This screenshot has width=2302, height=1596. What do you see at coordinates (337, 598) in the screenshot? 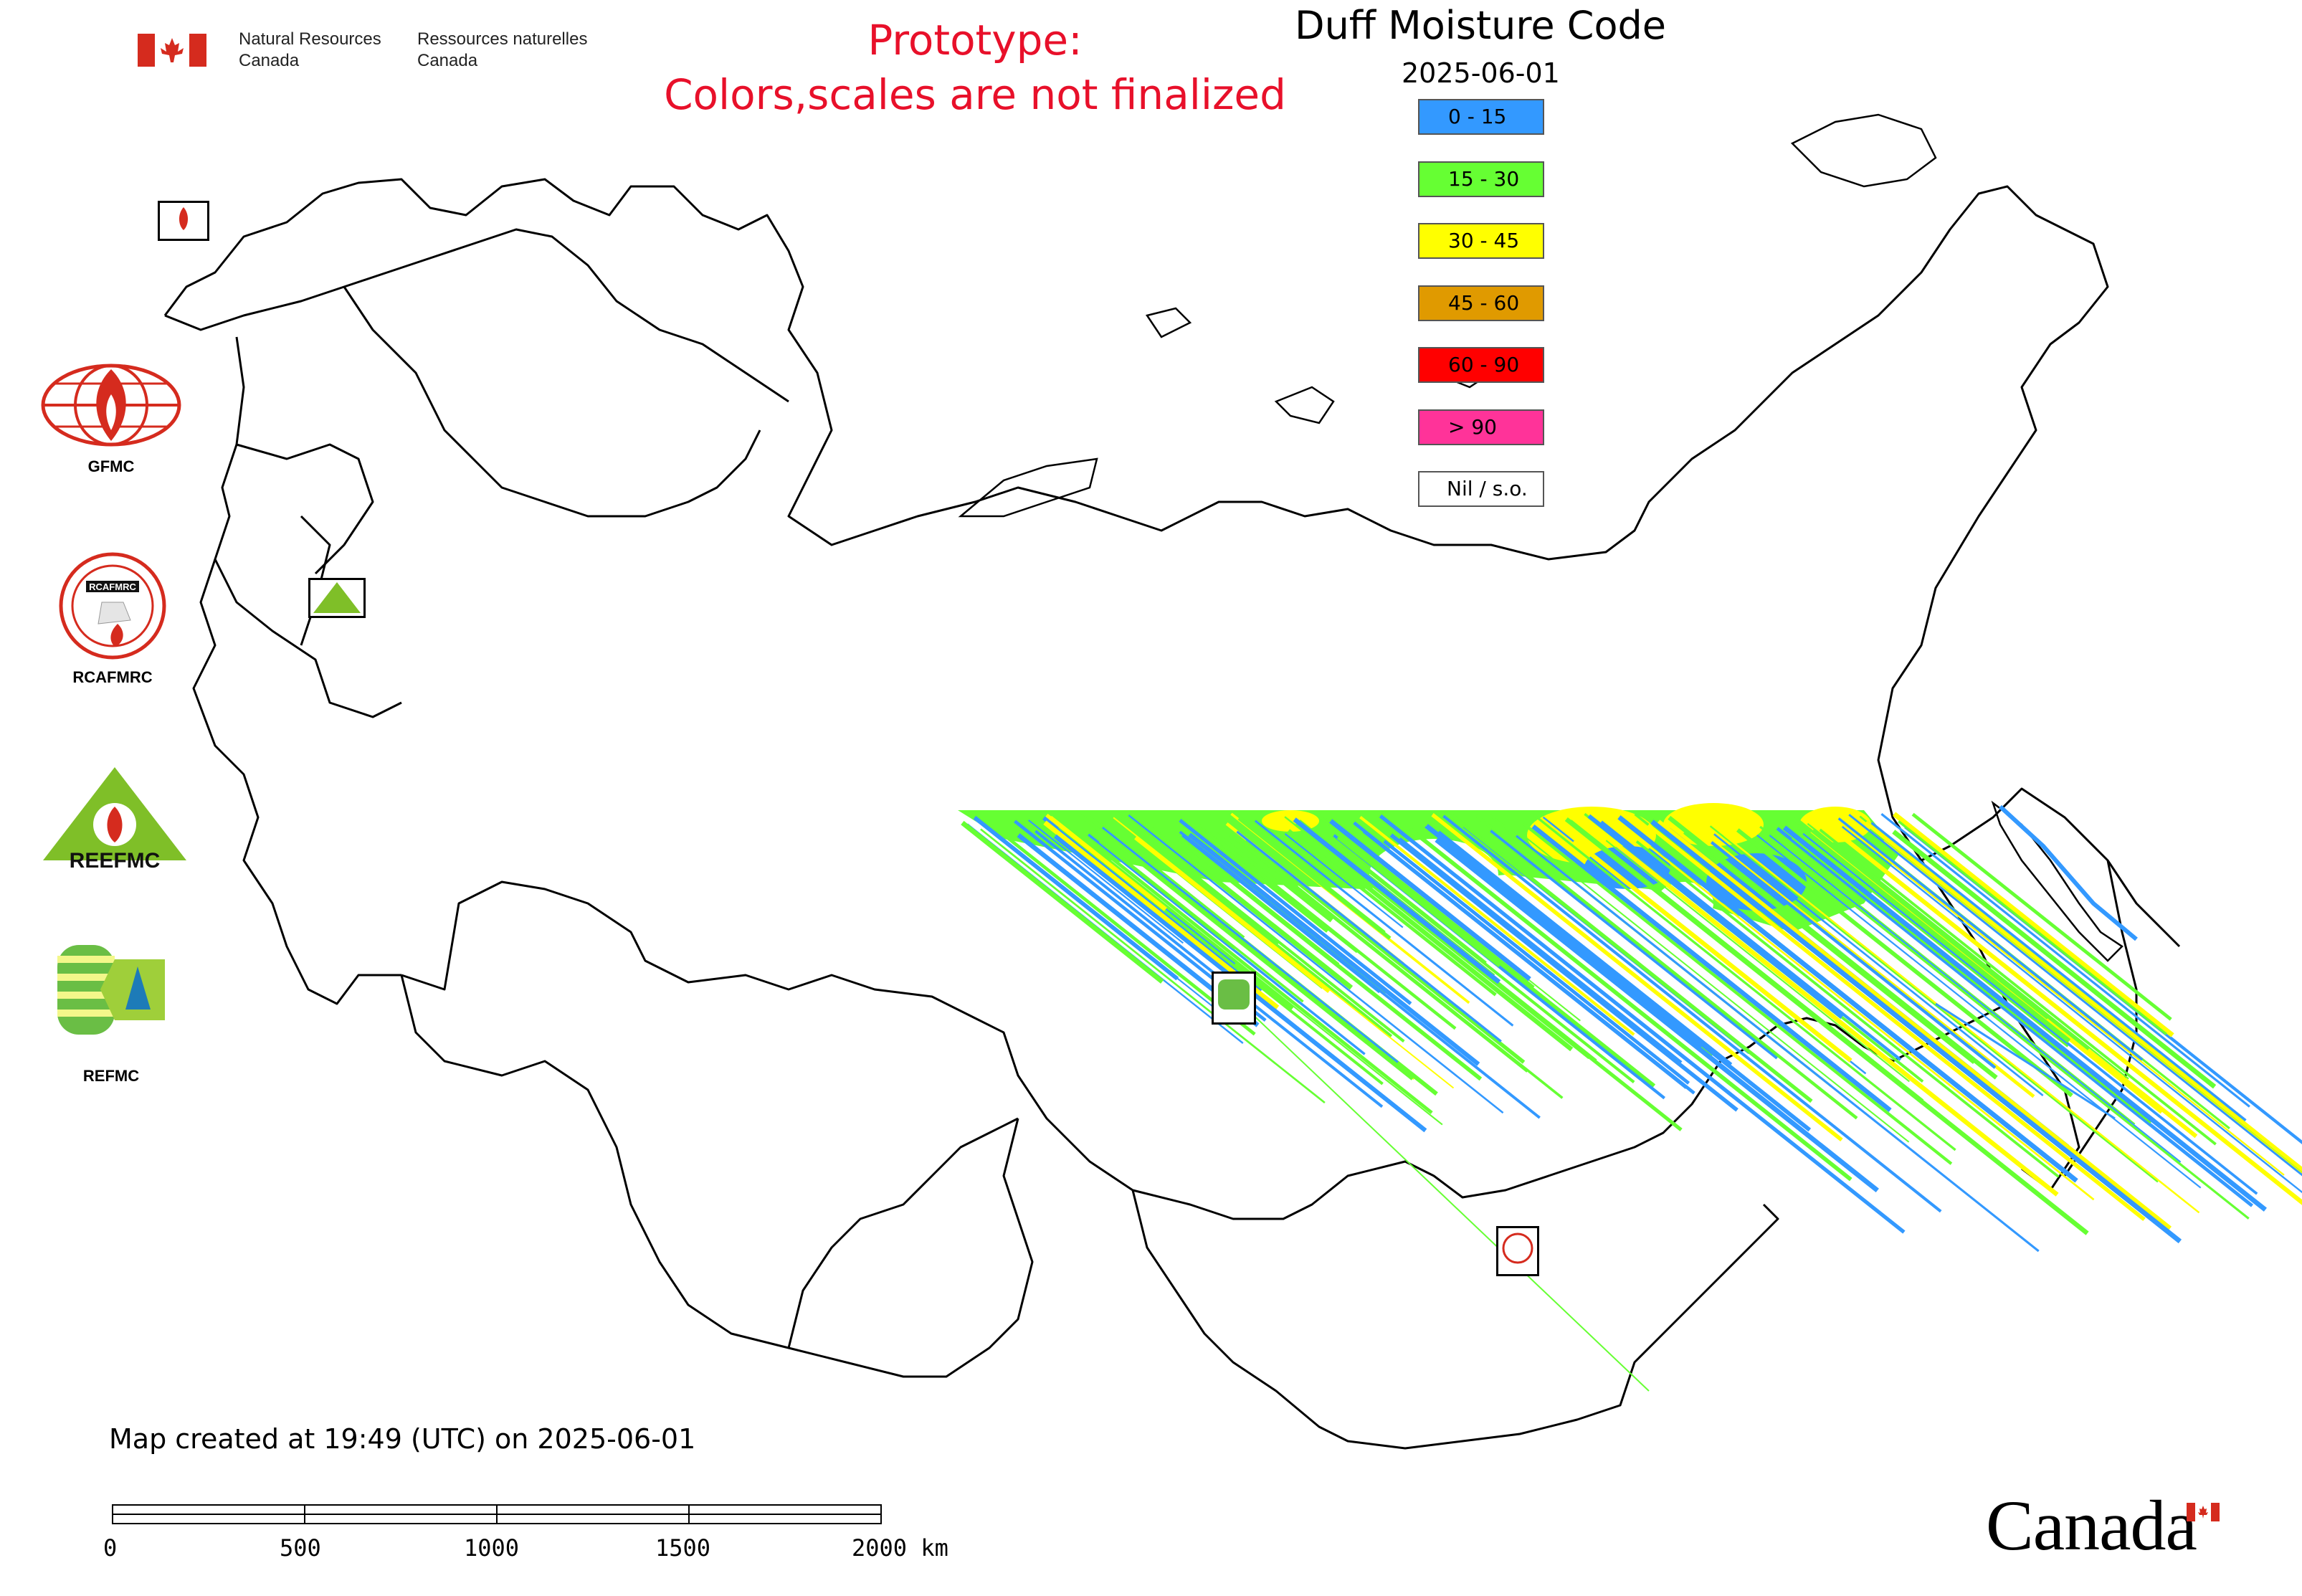
I see `map-badge-reefmc` at bounding box center [337, 598].